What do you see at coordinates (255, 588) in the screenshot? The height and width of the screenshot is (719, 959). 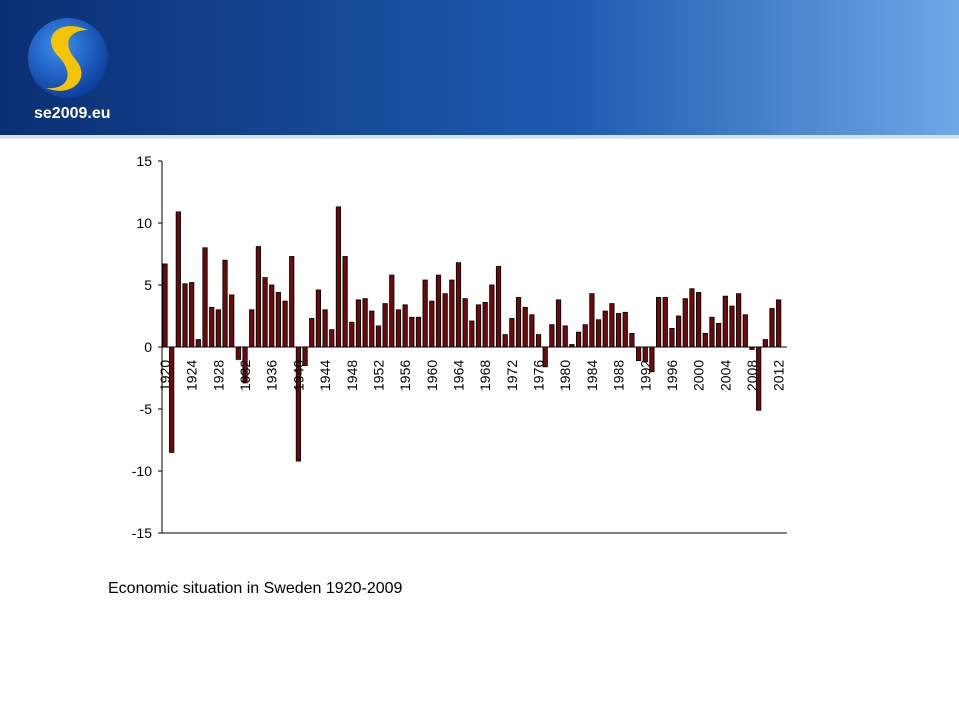 I see `chart-title: Economic situation in Sweden 1920-2009` at bounding box center [255, 588].